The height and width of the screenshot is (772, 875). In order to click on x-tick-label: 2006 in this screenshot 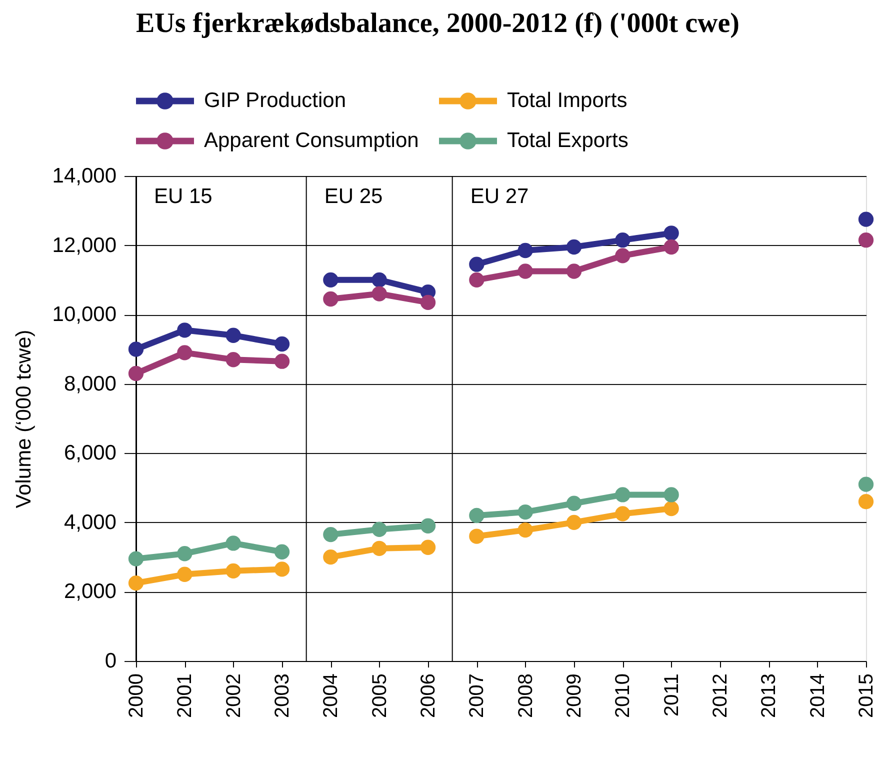, I will do `click(429, 696)`.